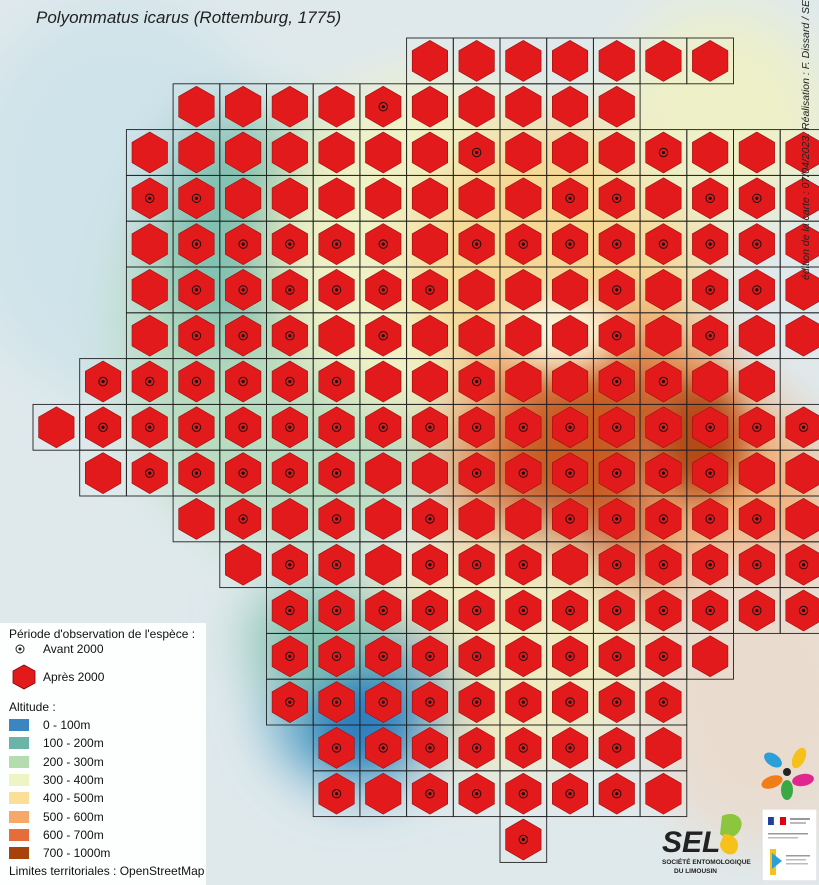 This screenshot has width=819, height=885. Describe the element at coordinates (77, 853) in the screenshot. I see `altitude-class-label: 700 - 1000m` at that location.